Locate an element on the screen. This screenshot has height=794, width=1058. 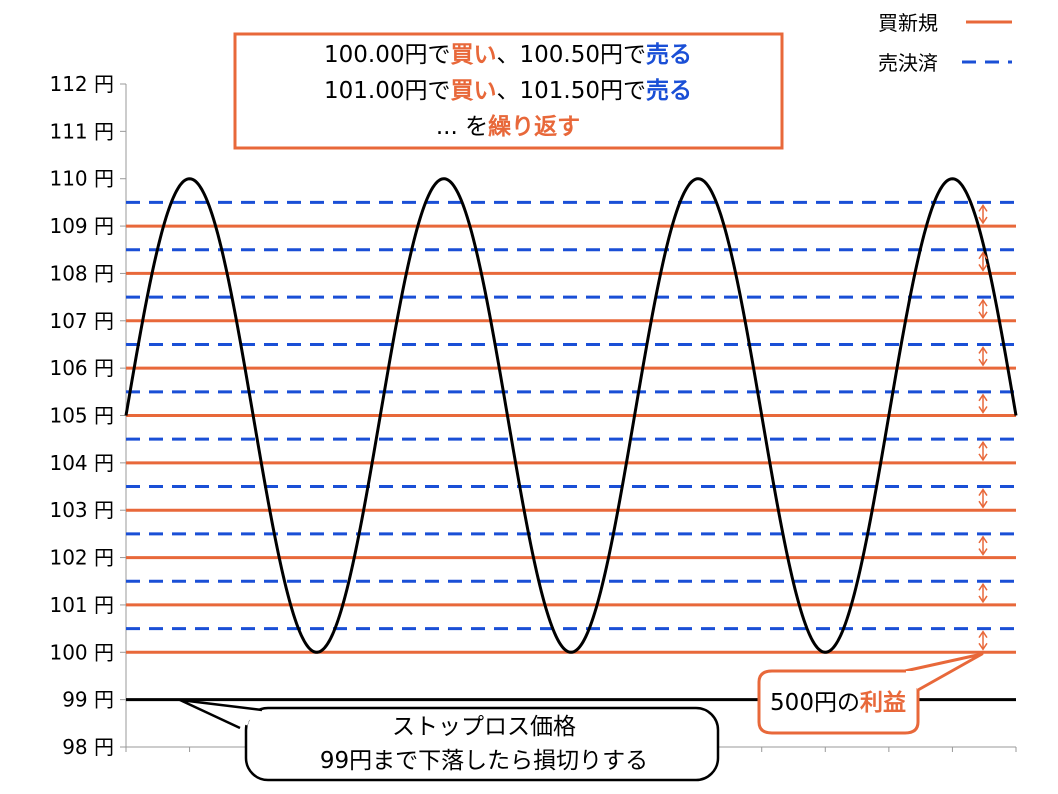
y-tick-label: 103 円 is located at coordinates (81, 510).